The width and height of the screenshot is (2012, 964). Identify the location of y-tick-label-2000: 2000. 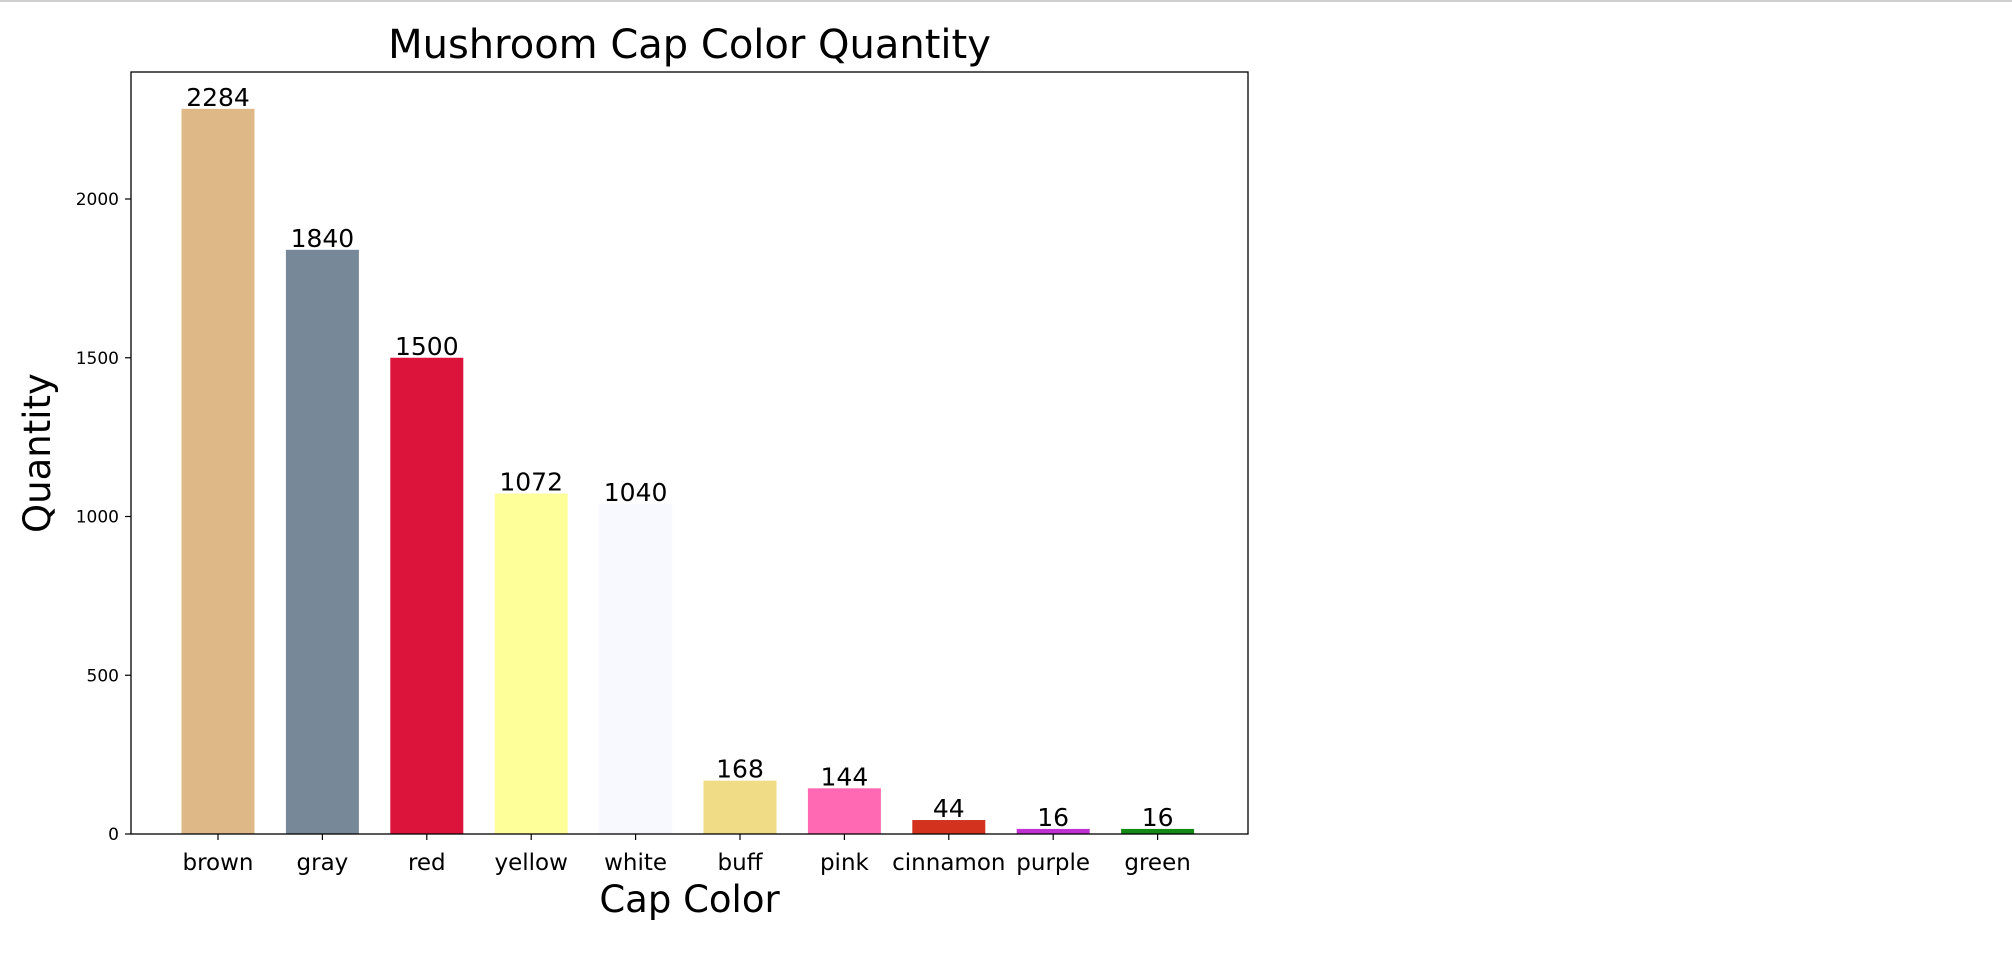
(97, 200).